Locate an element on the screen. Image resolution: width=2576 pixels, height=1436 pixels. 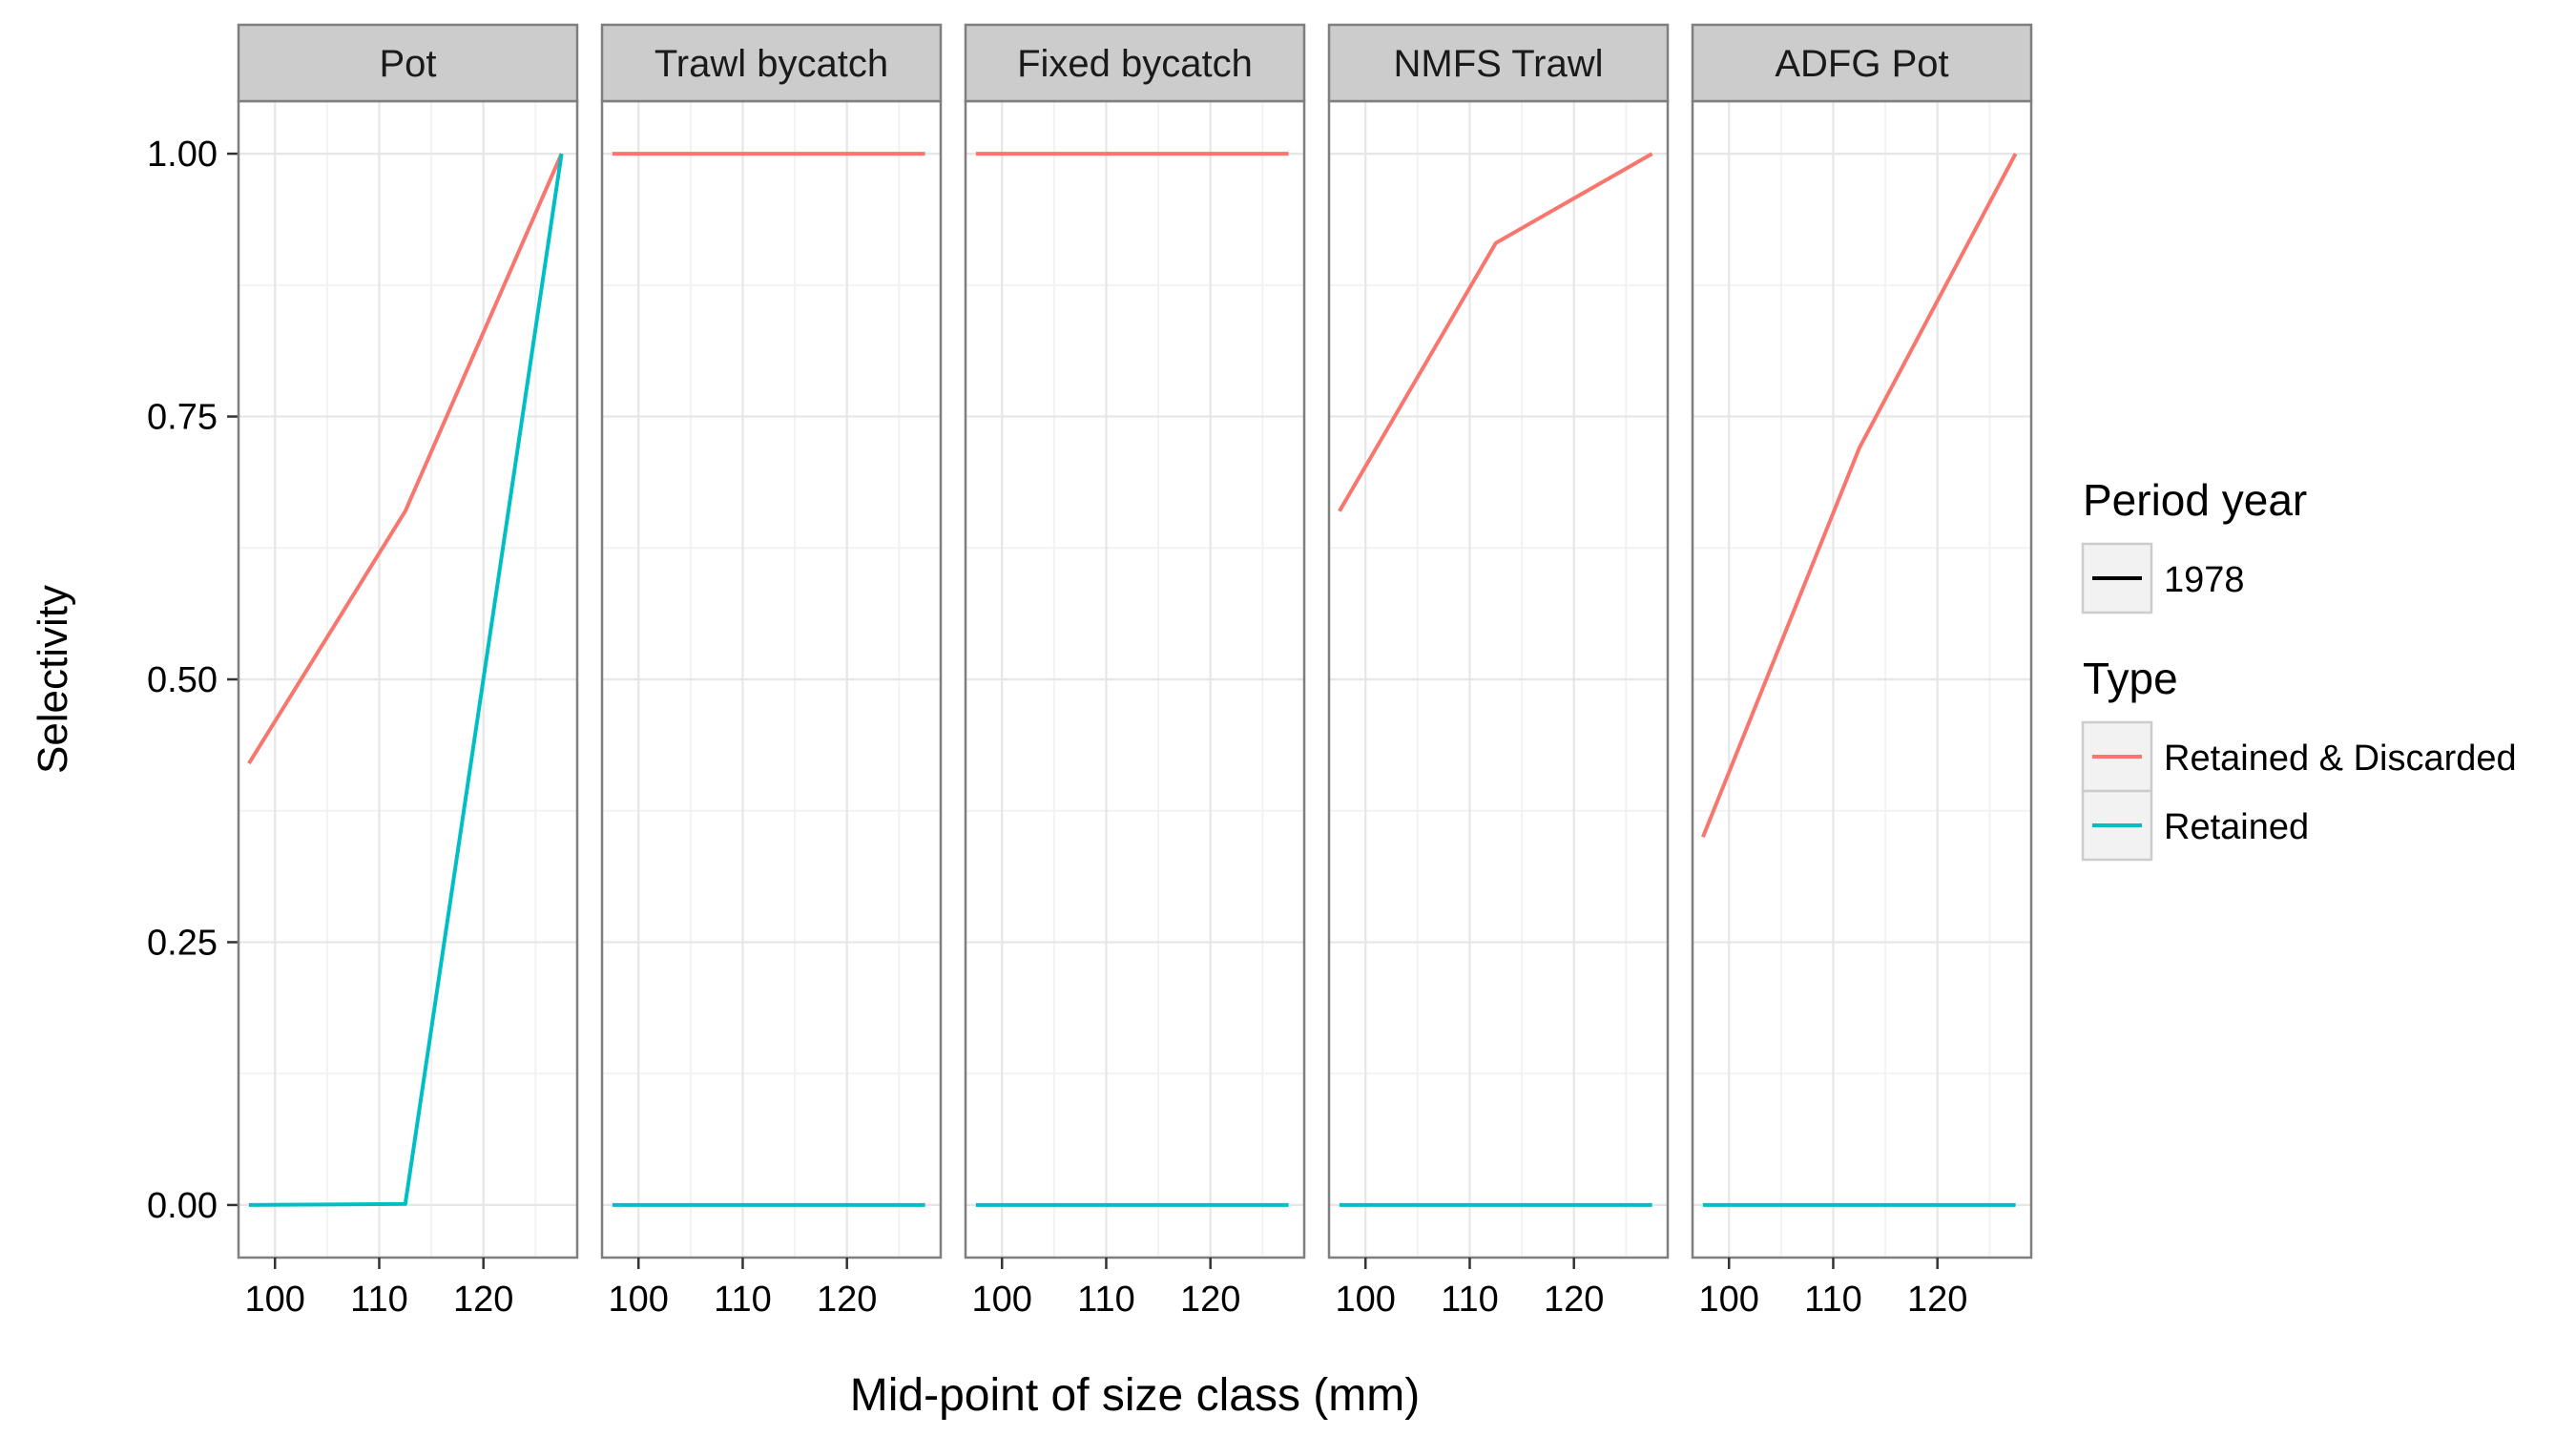
facet-label: Trawl bycatch is located at coordinates (771, 64).